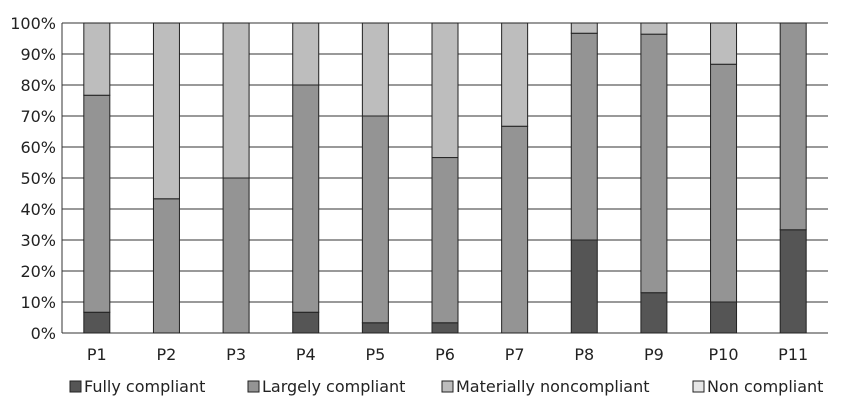 Image resolution: width=841 pixels, height=402 pixels. I want to click on x-tick-label: P11, so click(793, 354).